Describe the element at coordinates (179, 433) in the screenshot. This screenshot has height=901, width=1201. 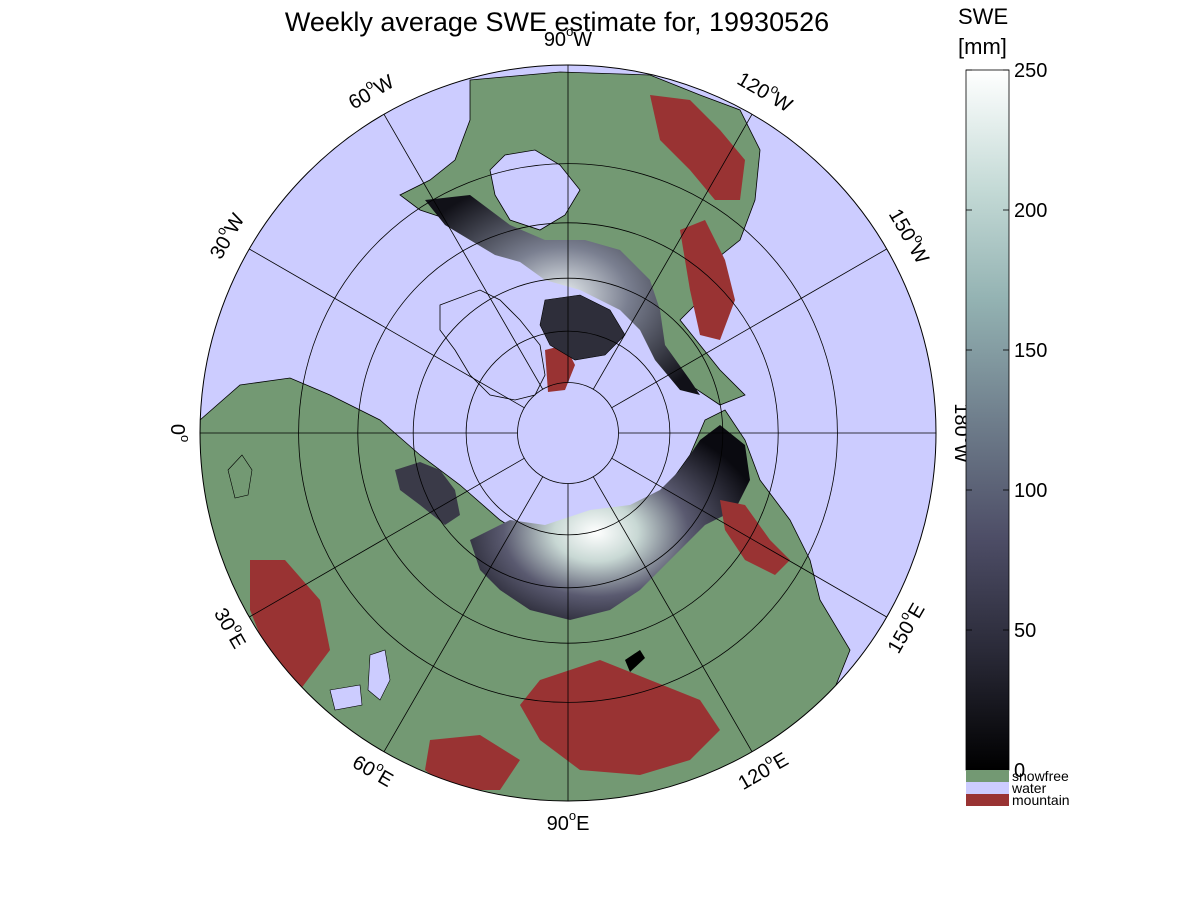
I see `longitude-label: 0o` at that location.